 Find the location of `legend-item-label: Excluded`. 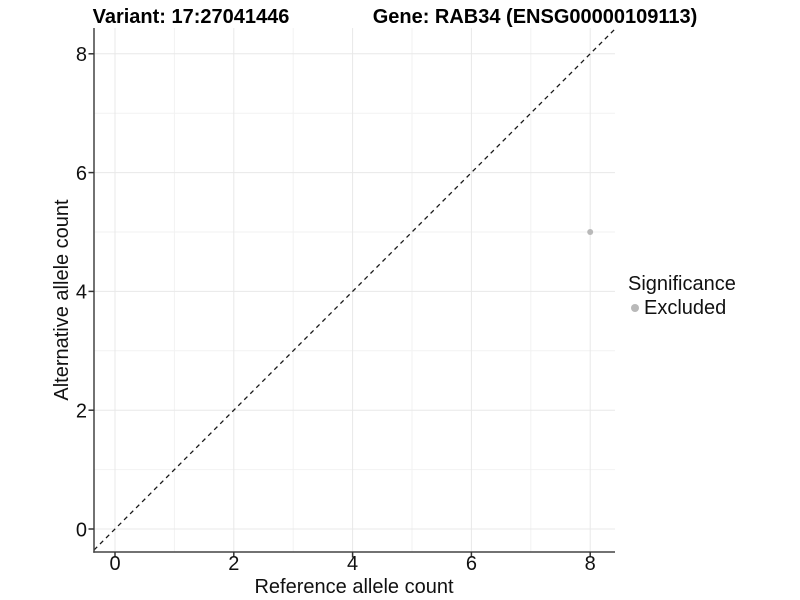

legend-item-label: Excluded is located at coordinates (685, 308).